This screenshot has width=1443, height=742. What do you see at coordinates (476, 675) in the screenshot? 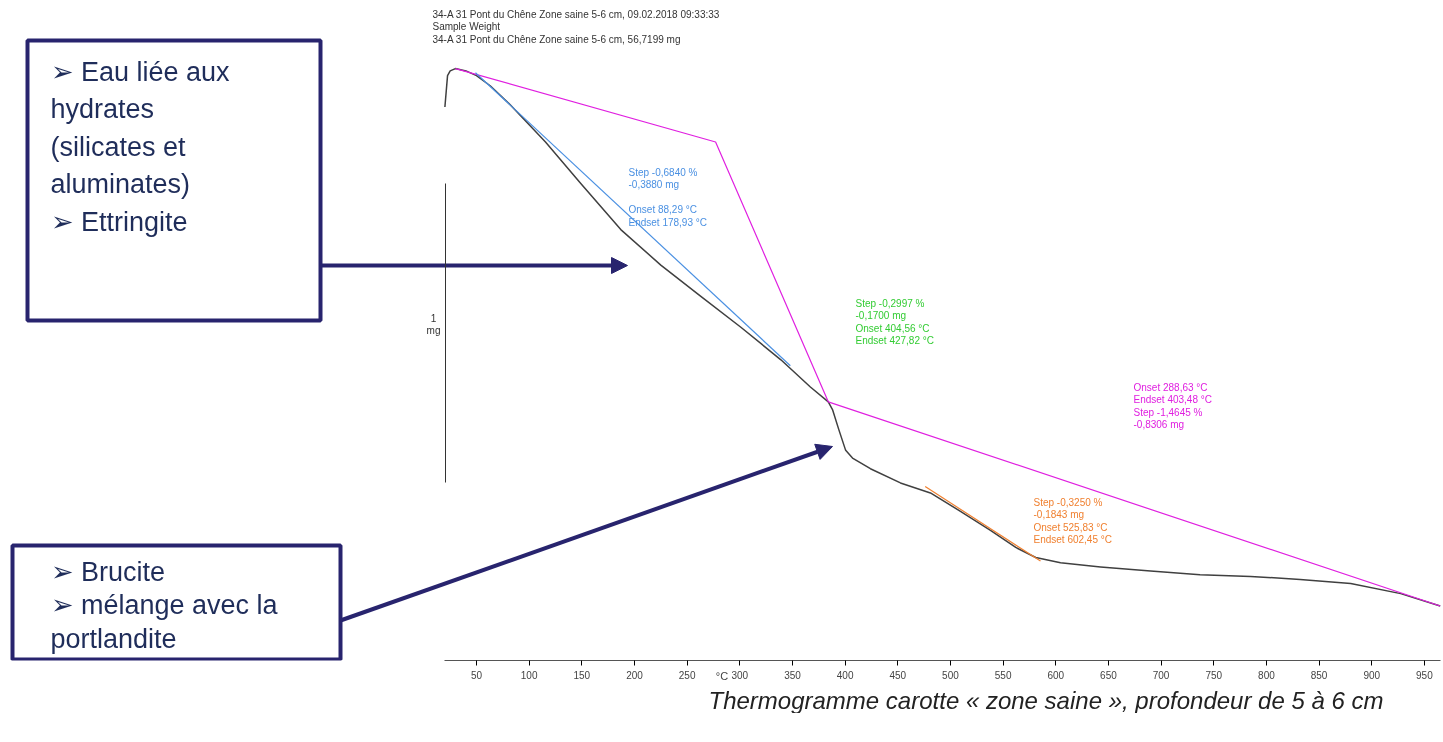
I see `x-tick-label: 50` at bounding box center [476, 675].